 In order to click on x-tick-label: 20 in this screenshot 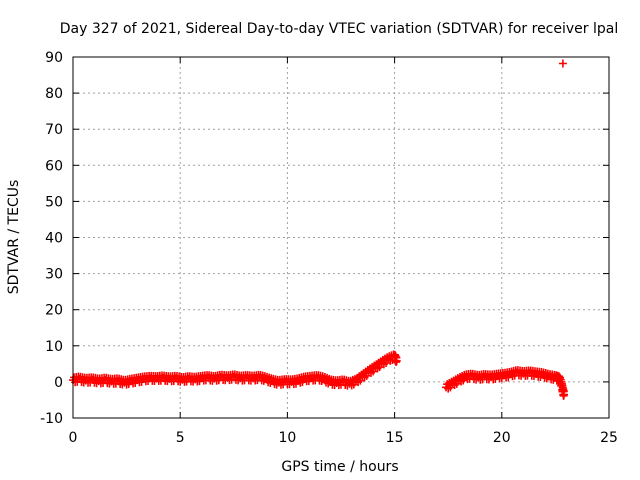, I will do `click(502, 438)`.